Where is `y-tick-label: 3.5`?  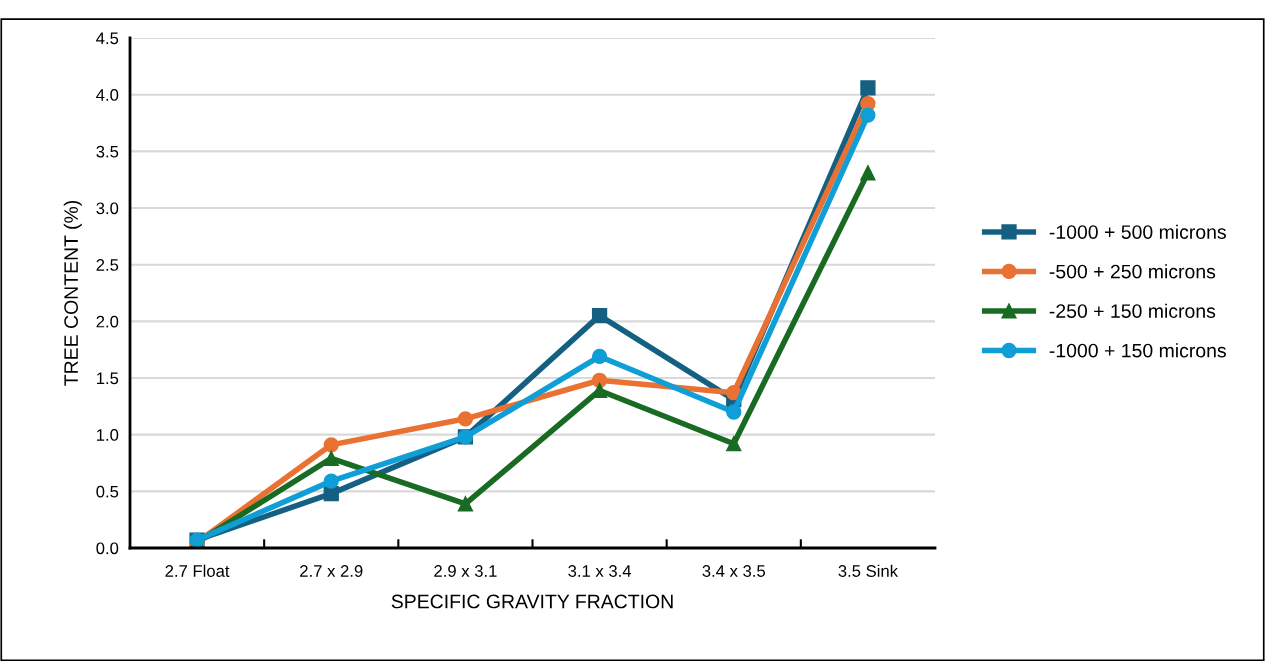 y-tick-label: 3.5 is located at coordinates (107, 151).